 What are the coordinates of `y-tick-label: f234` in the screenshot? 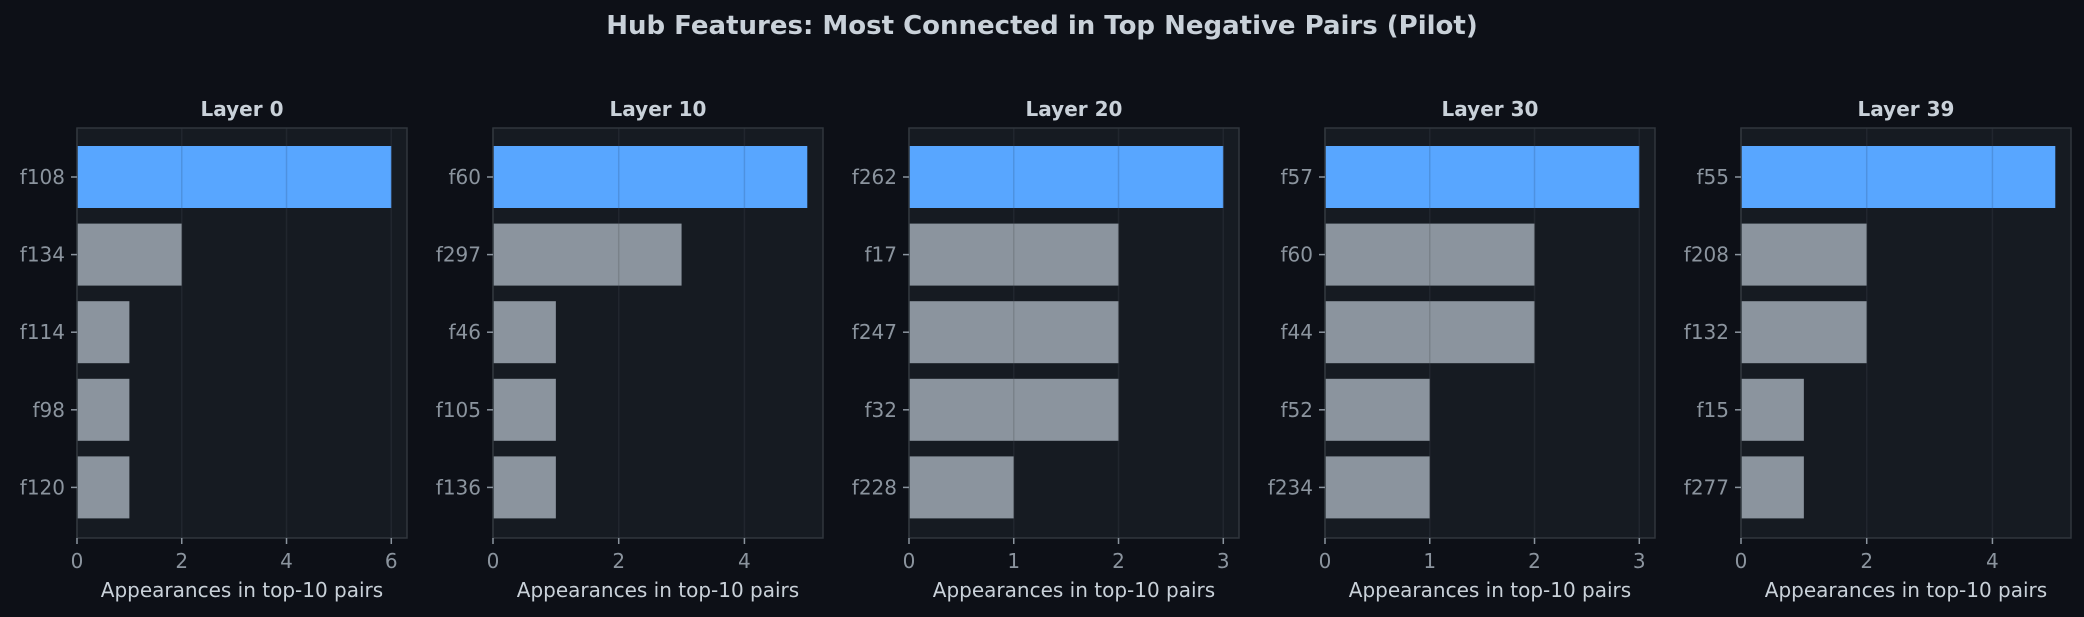 It's located at (1290, 487).